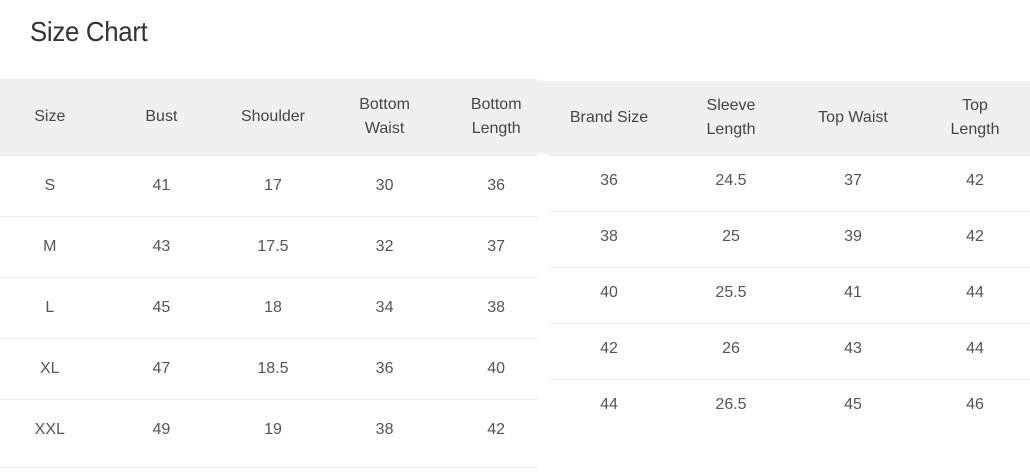 Image resolution: width=1030 pixels, height=473 pixels. Describe the element at coordinates (53, 186) in the screenshot. I see `table-cell: S` at that location.